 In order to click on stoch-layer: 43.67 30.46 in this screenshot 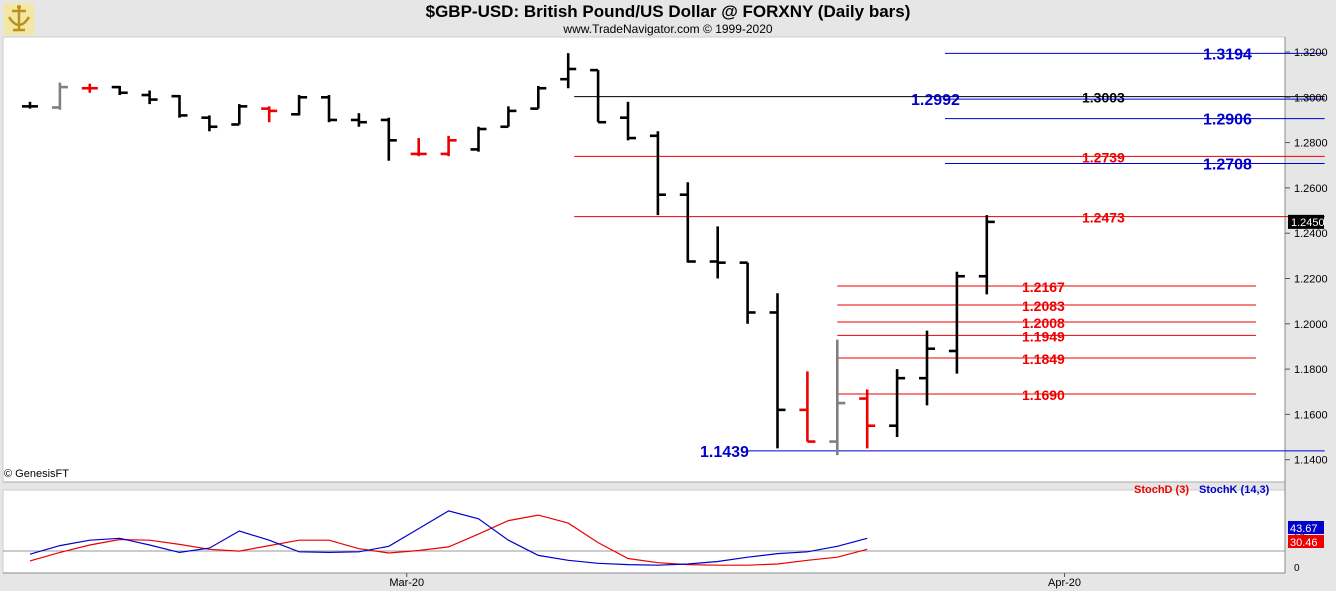, I will do `click(676, 538)`.